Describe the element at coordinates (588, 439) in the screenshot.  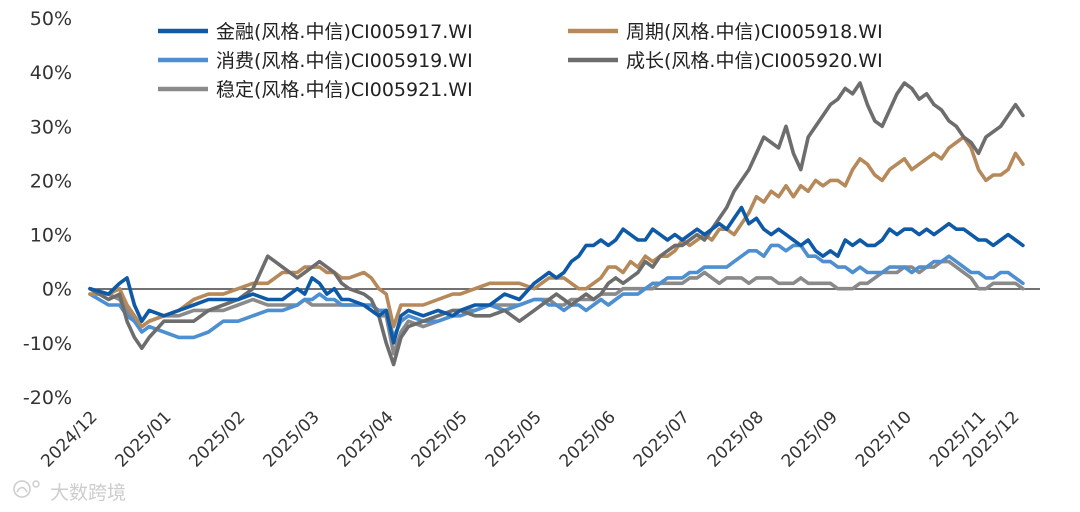
I see `x-tick-label: 2025/06` at that location.